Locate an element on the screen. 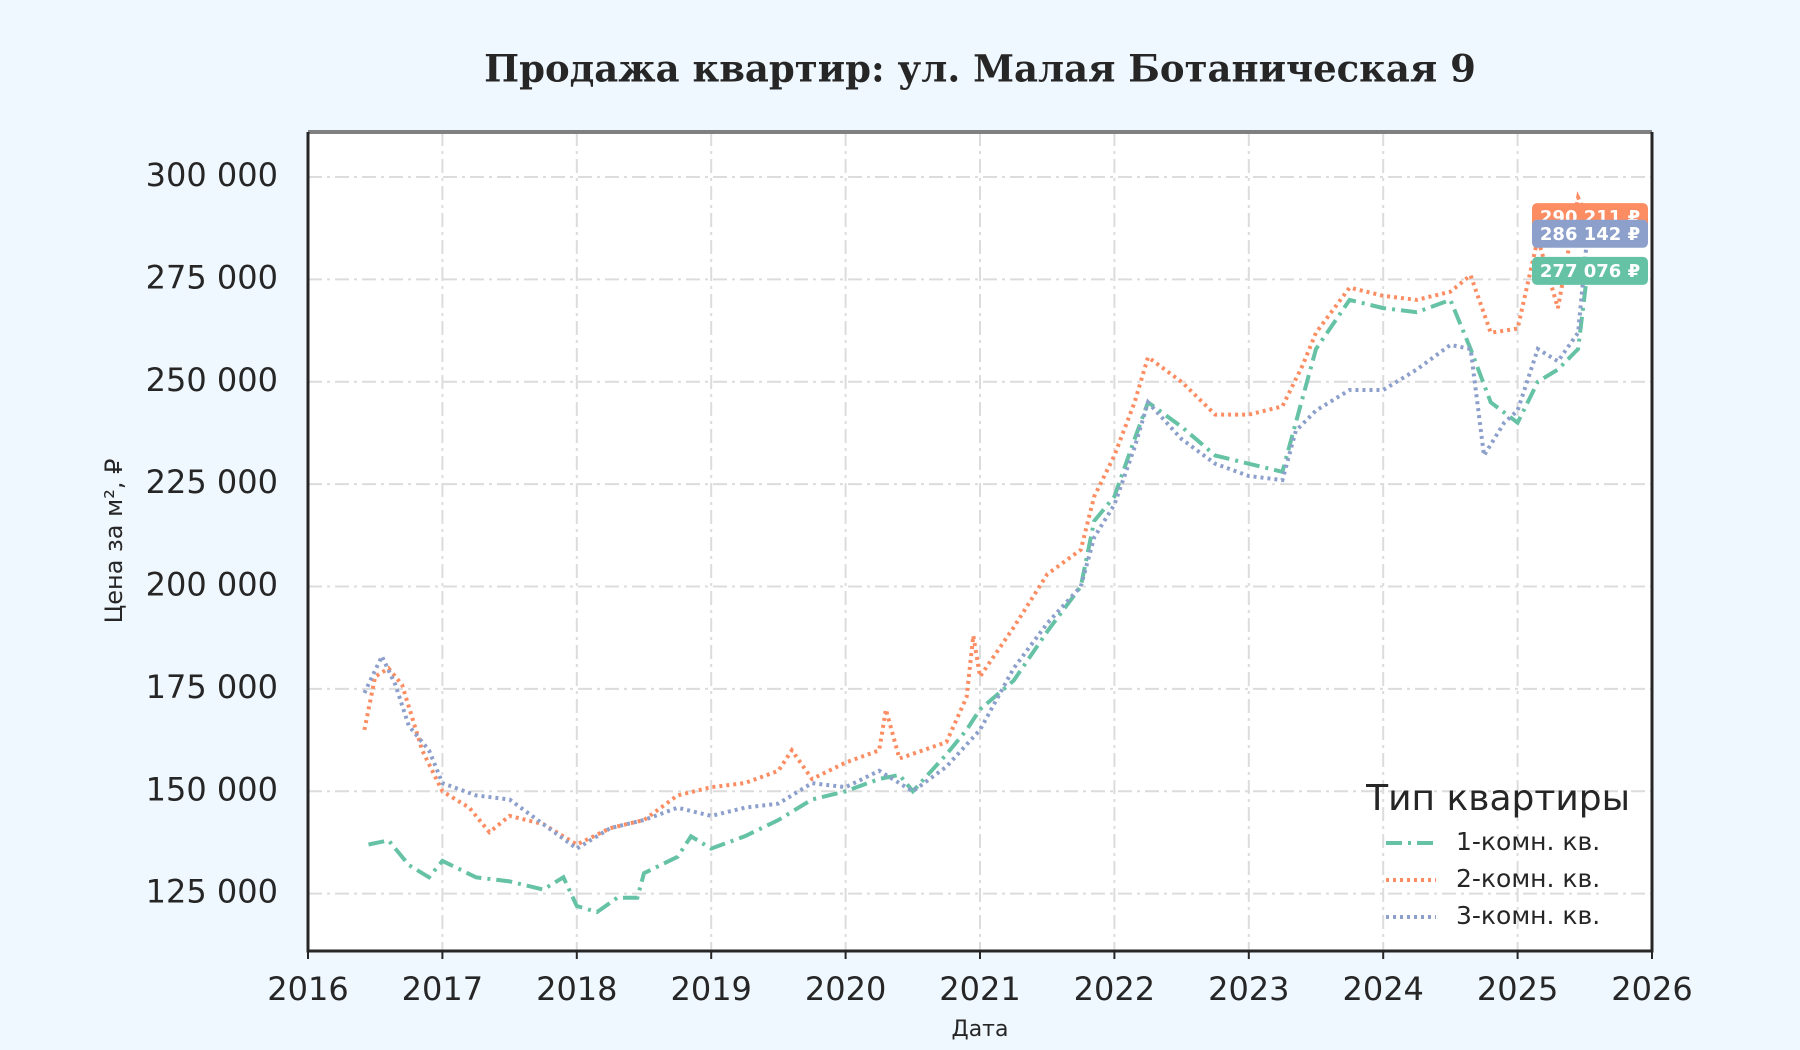  y-tick-label: 175 000 is located at coordinates (212, 687).